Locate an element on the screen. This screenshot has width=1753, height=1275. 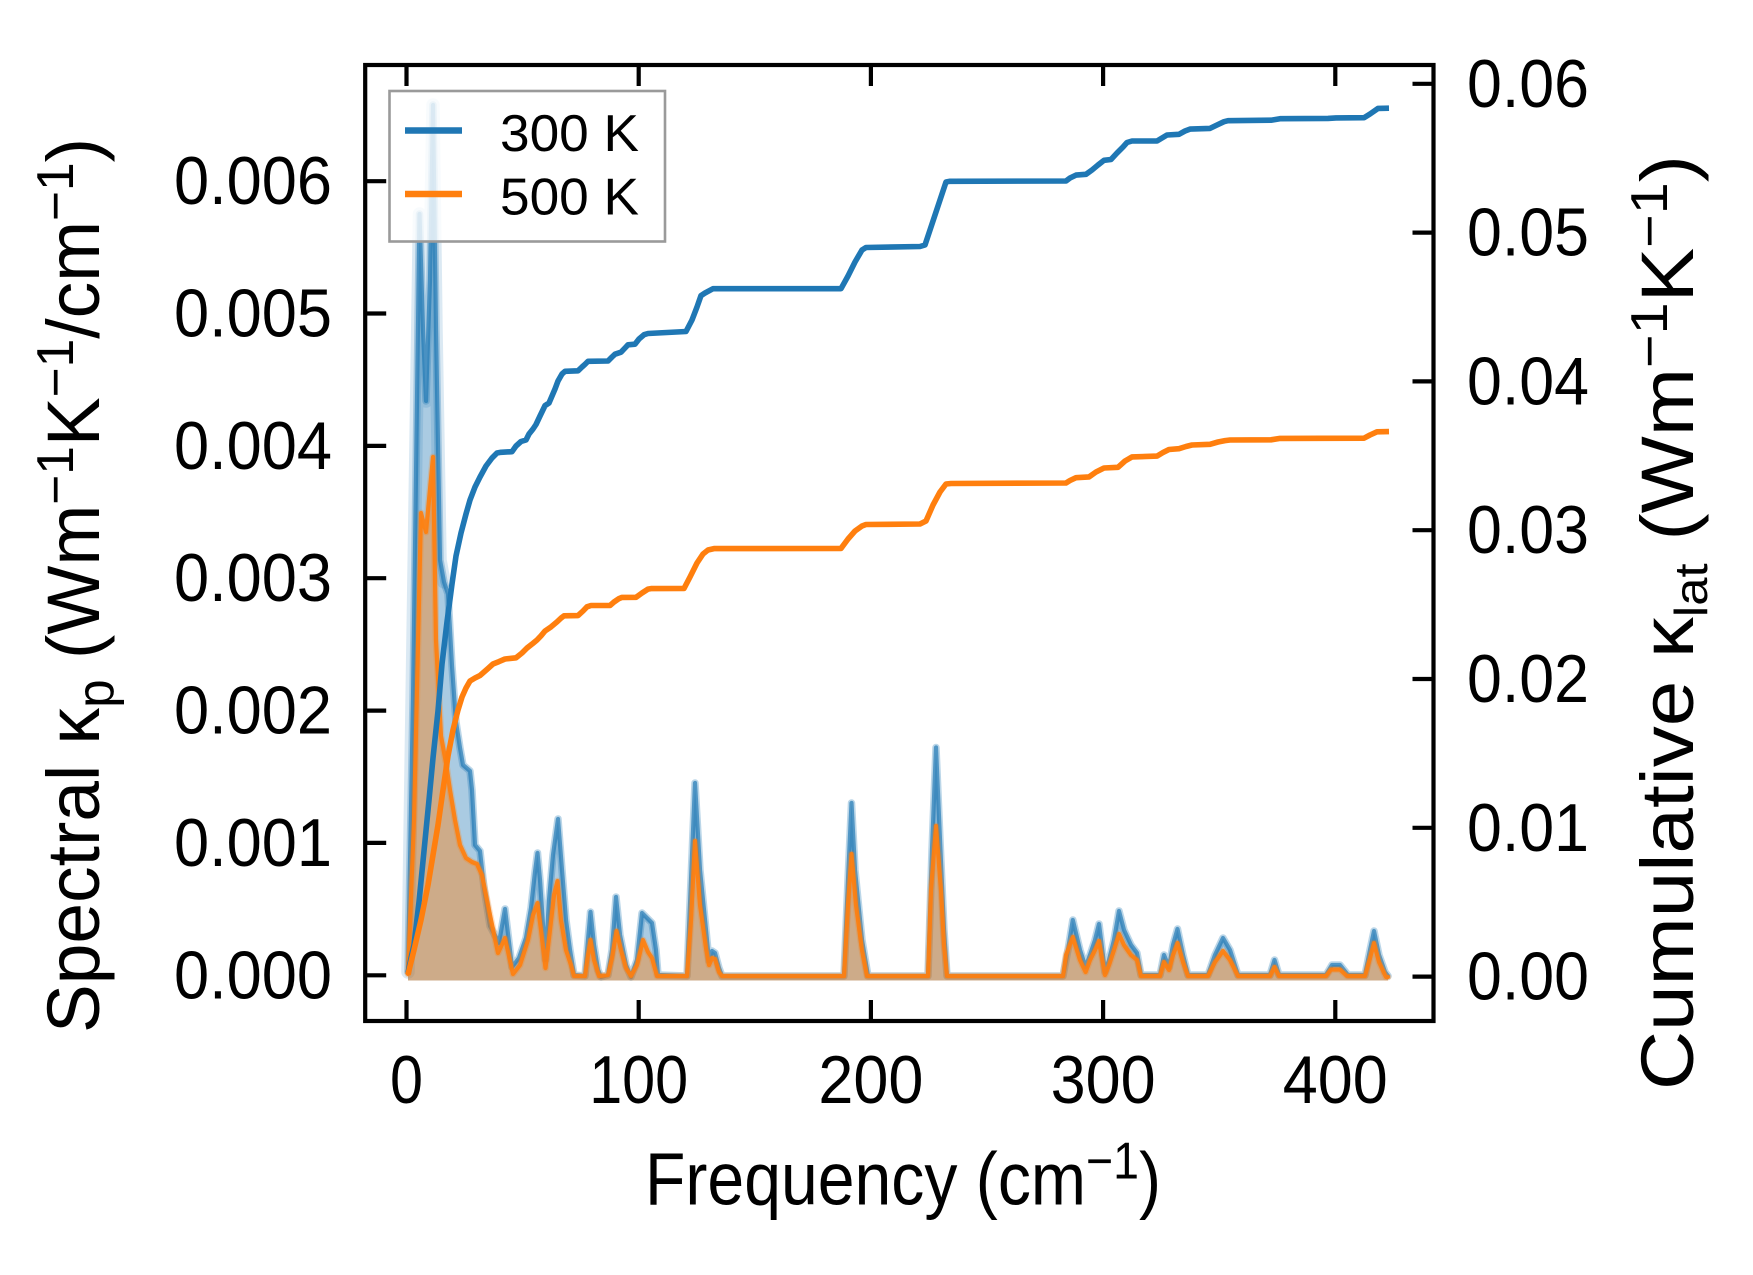
svg-text: 0.03 is located at coordinates (1528, 530).